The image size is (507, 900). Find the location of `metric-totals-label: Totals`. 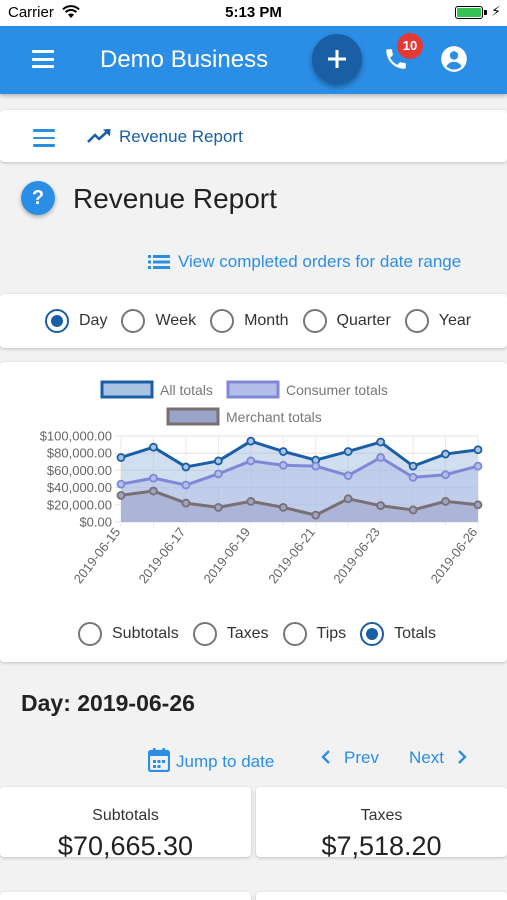

metric-totals-label: Totals is located at coordinates (415, 633).